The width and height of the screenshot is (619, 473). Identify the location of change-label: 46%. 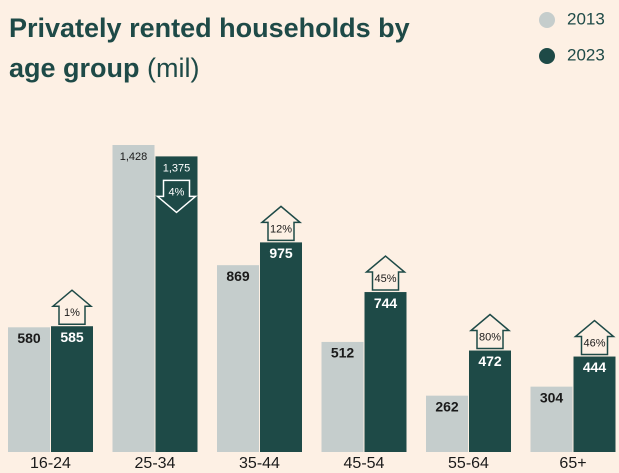
(594, 343).